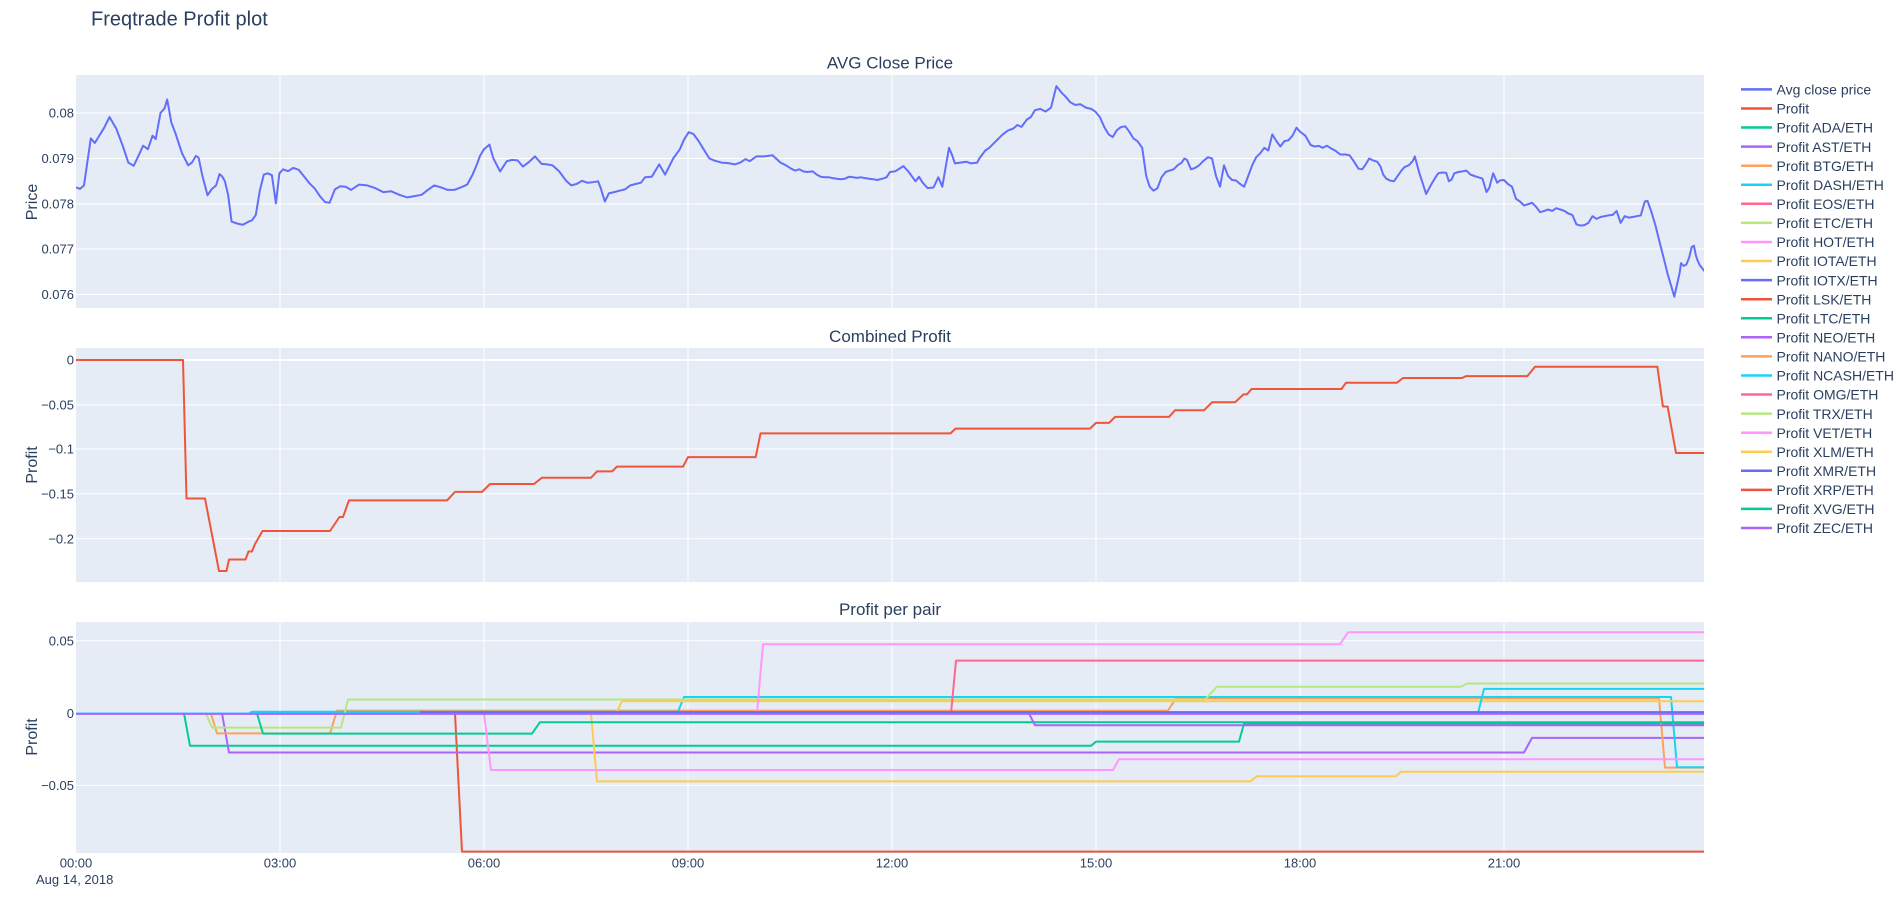  Describe the element at coordinates (1825, 128) in the screenshot. I see `svg-text: Profit ADA/ETH` at that location.